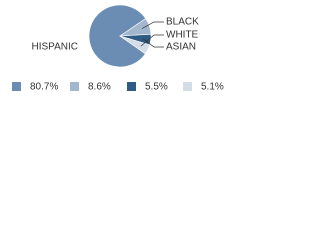 This screenshot has height=240, width=320. What do you see at coordinates (212, 87) in the screenshot?
I see `legend-label: 5.1%` at bounding box center [212, 87].